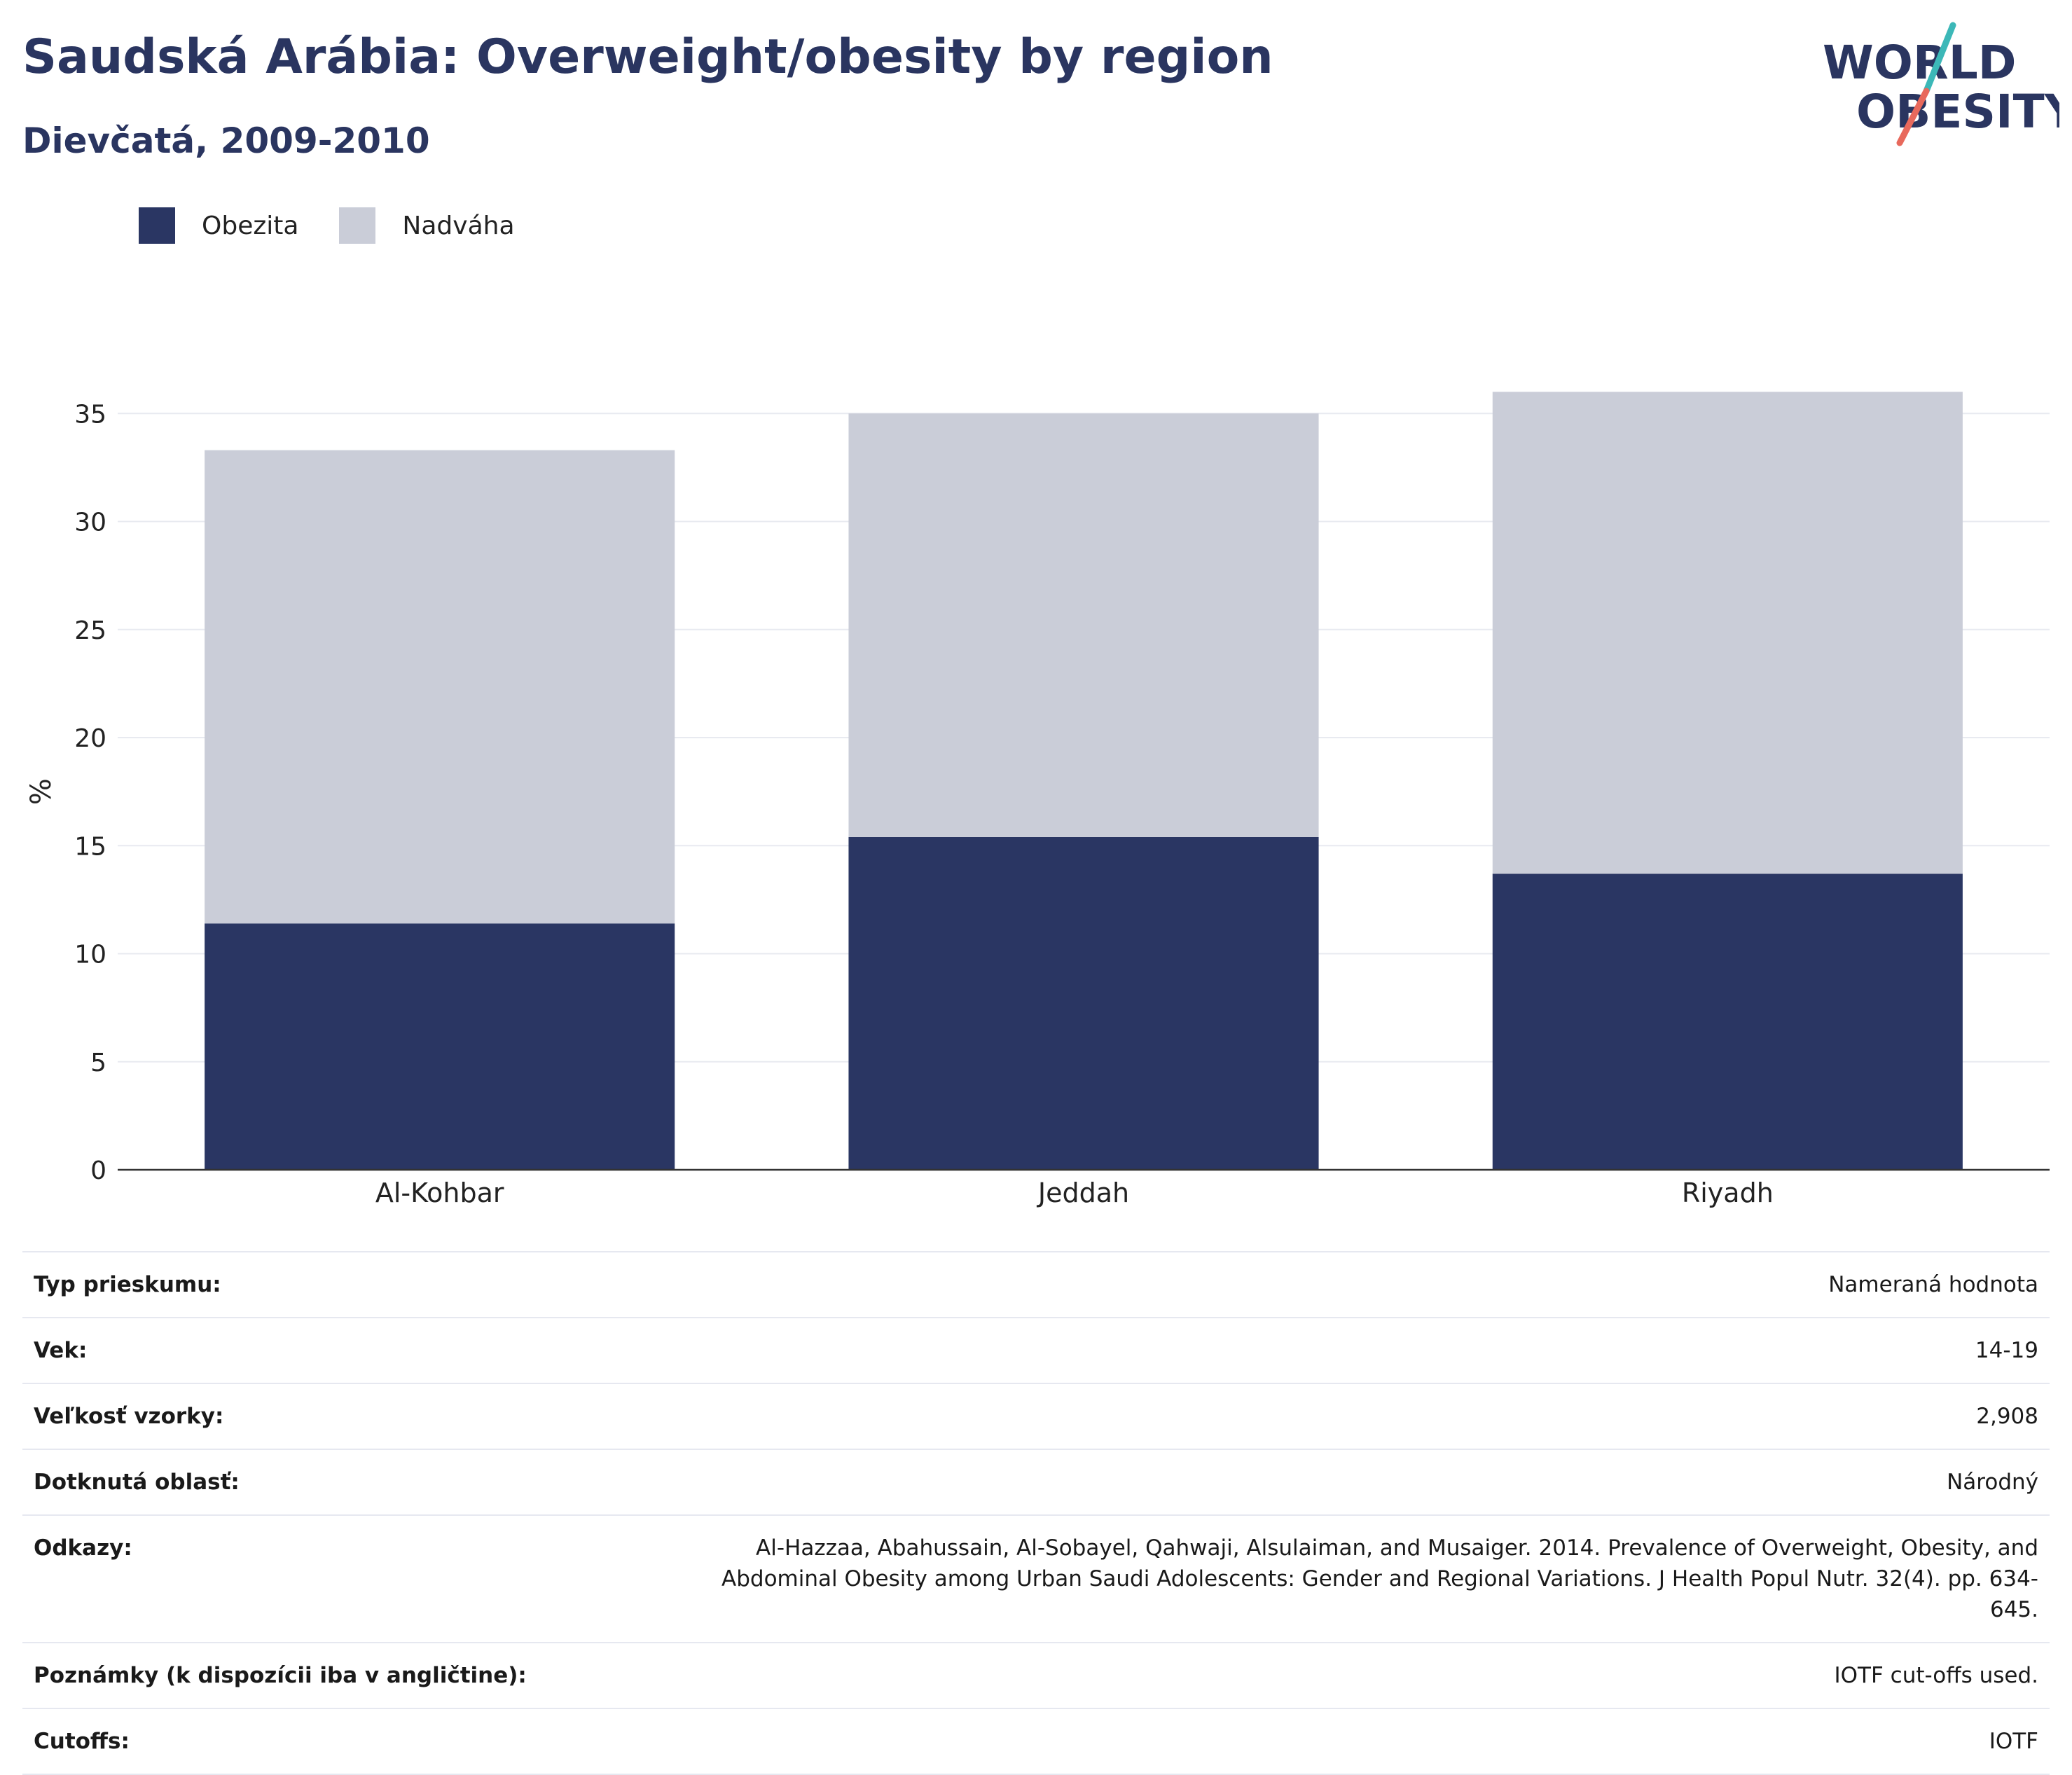  I want to click on info-value: Národný, so click(1993, 1482).